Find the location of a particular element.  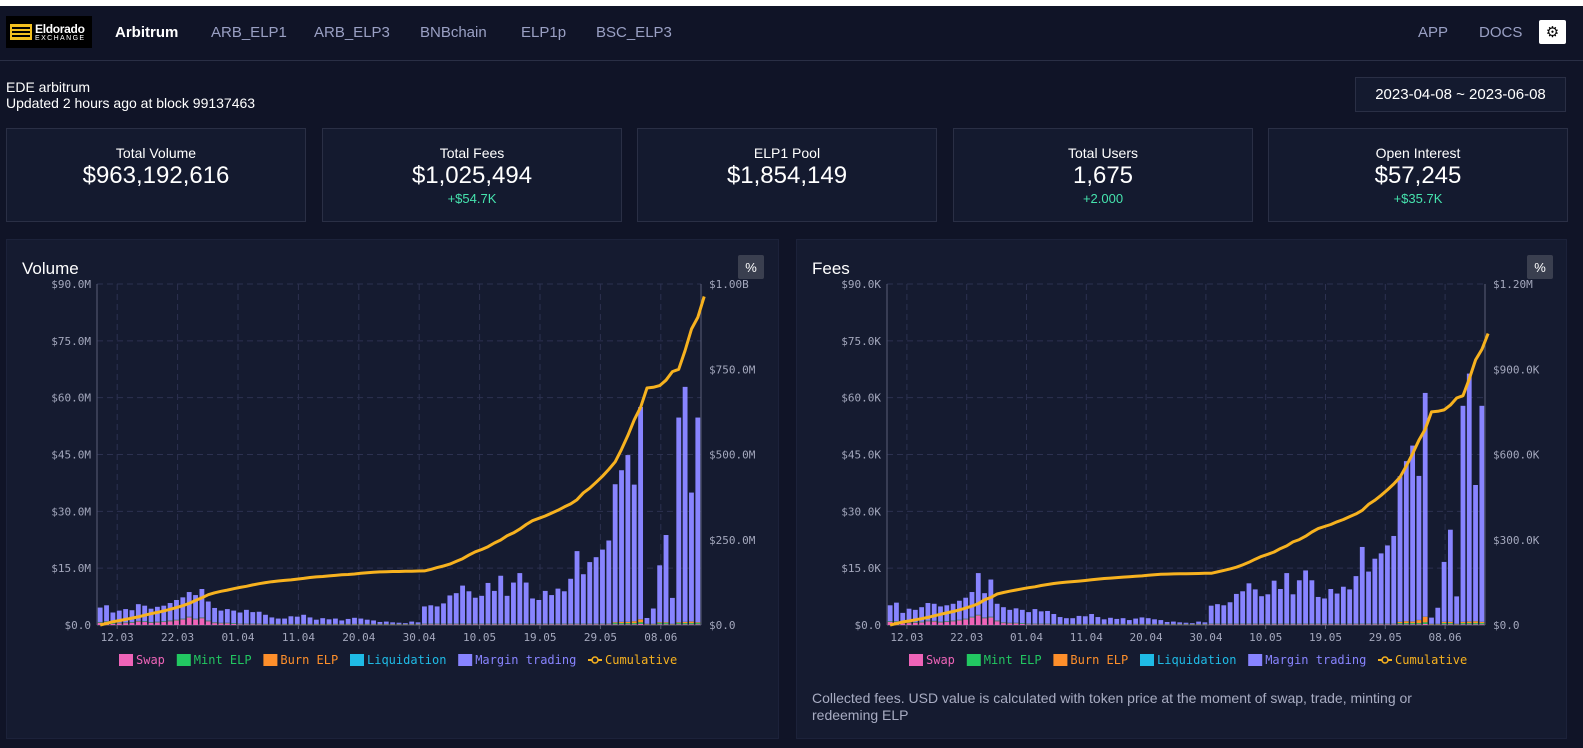

x-tick-label: 11.04 is located at coordinates (298, 637).